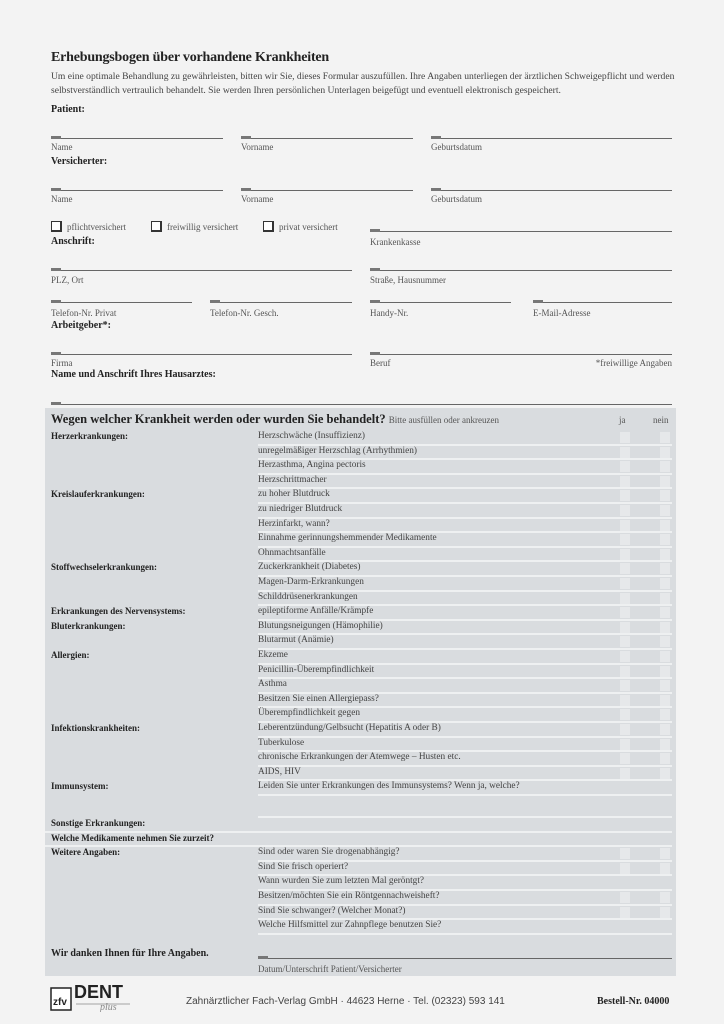  What do you see at coordinates (318, 698) in the screenshot?
I see `question-text: Besitzen Sie einen Allergiepass?` at bounding box center [318, 698].